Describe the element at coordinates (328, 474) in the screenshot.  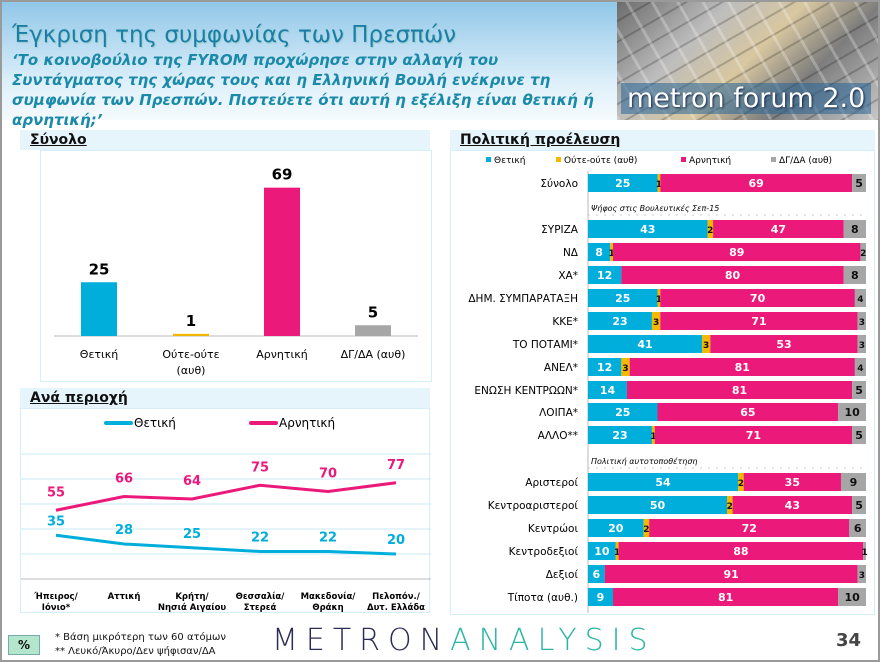
I see `data-label: 70` at that location.